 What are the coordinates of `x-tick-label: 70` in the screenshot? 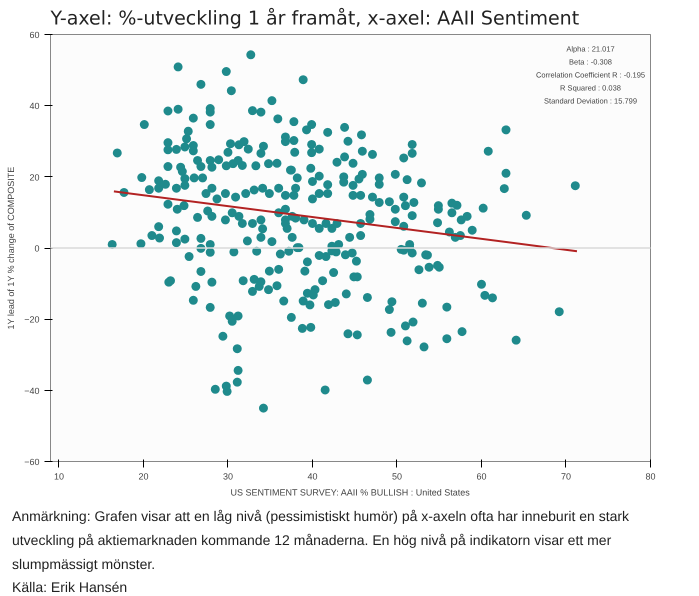 It's located at (566, 477).